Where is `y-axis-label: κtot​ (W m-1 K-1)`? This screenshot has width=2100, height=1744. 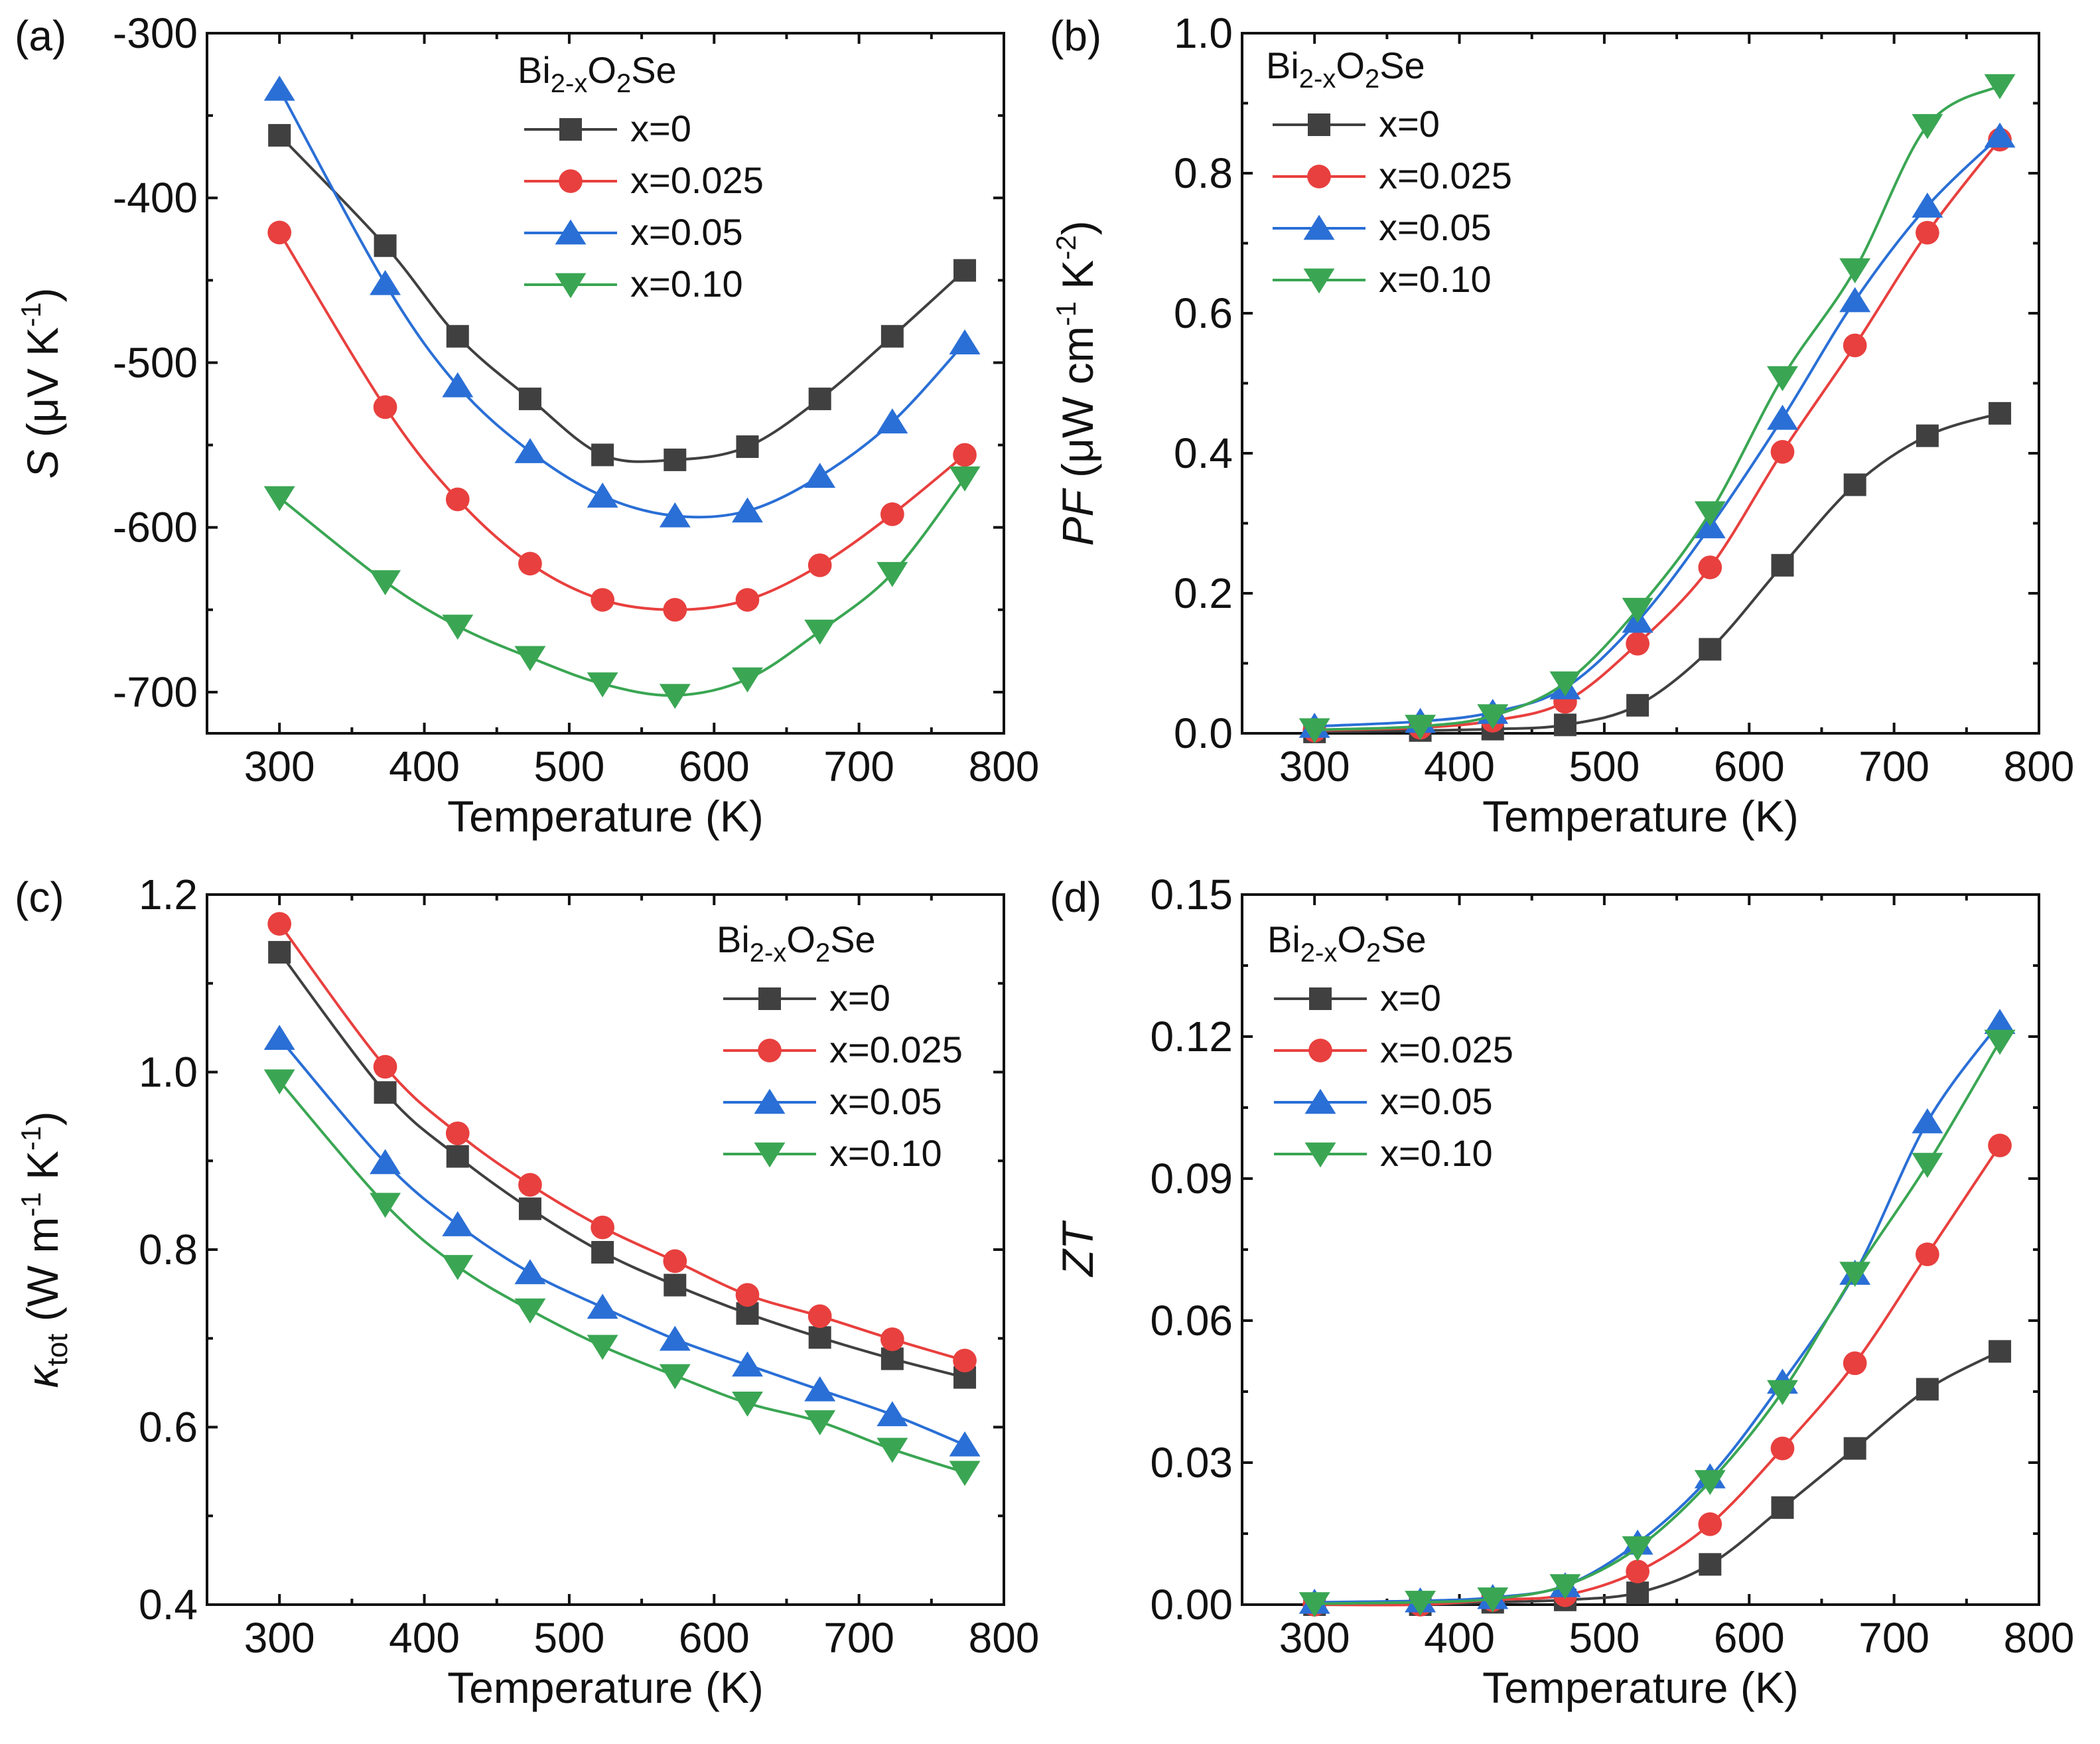 y-axis-label: κtot​ (W m-1 K-1) is located at coordinates (44, 1250).